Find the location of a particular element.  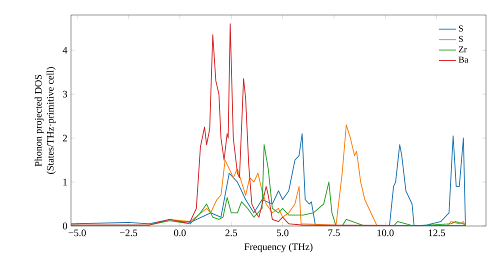

legend-label: Zr is located at coordinates (462, 49).